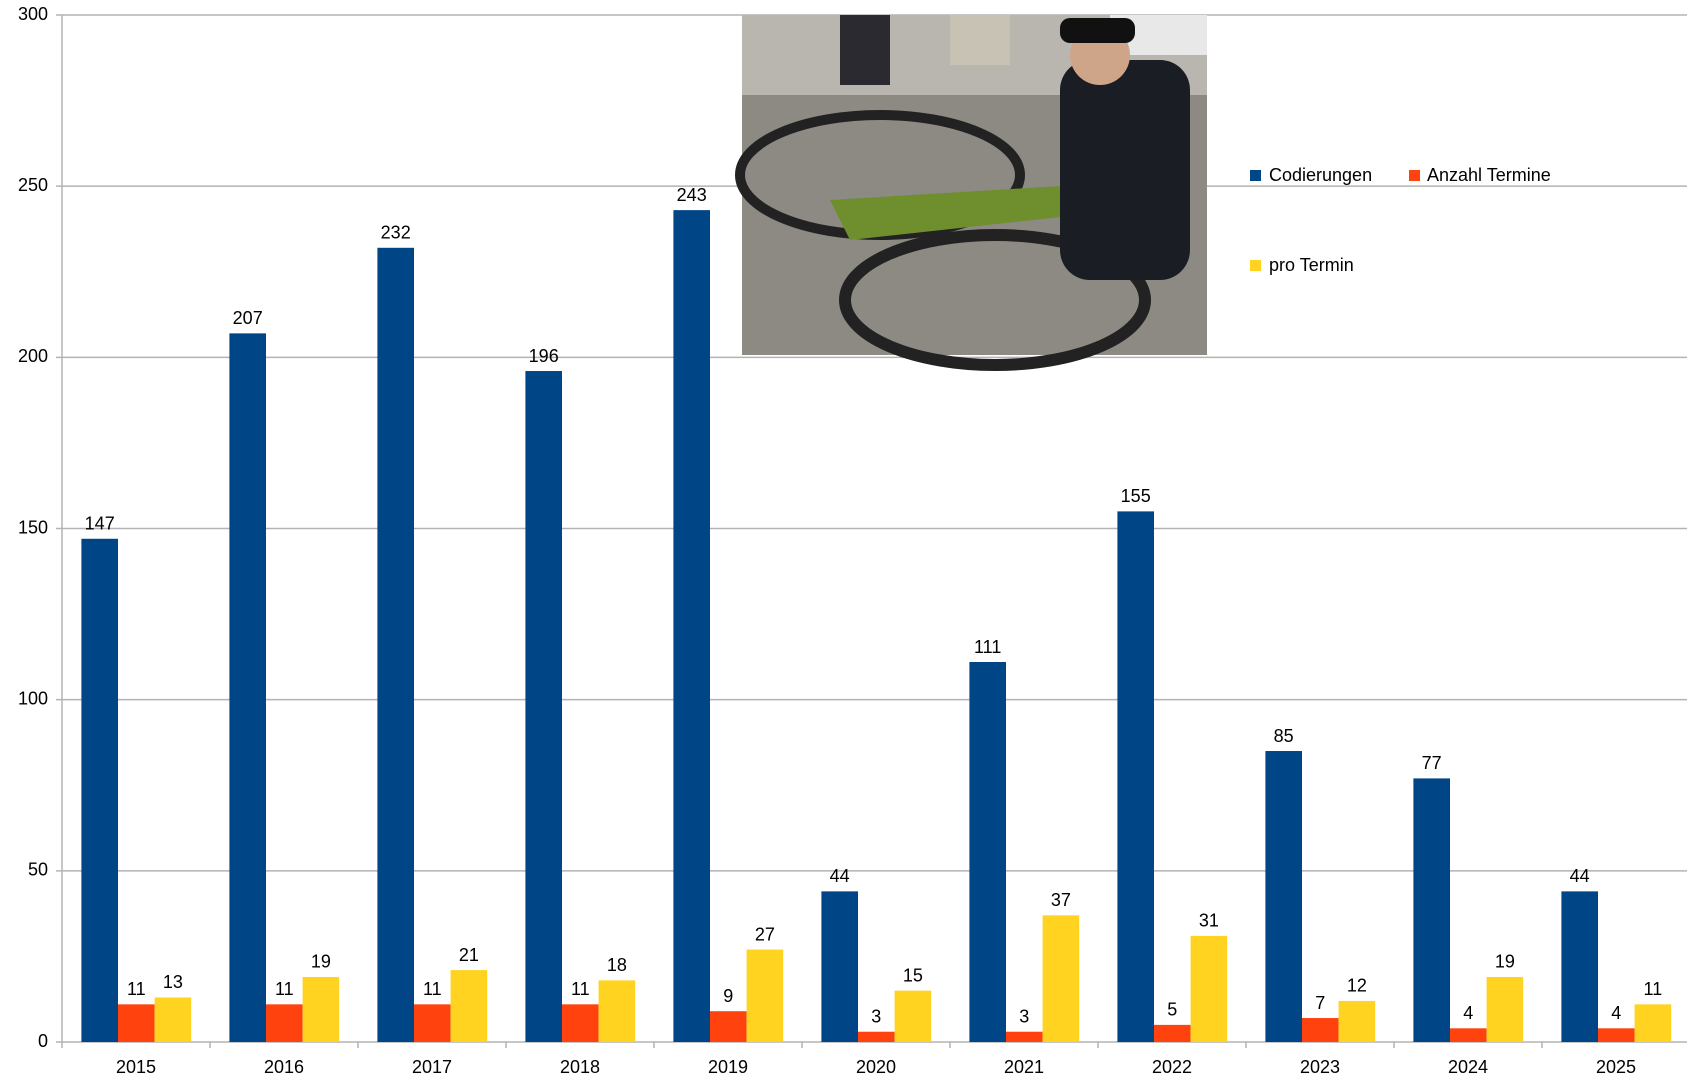 This screenshot has width=1687, height=1081. What do you see at coordinates (765, 934) in the screenshot?
I see `data-label: 27` at bounding box center [765, 934].